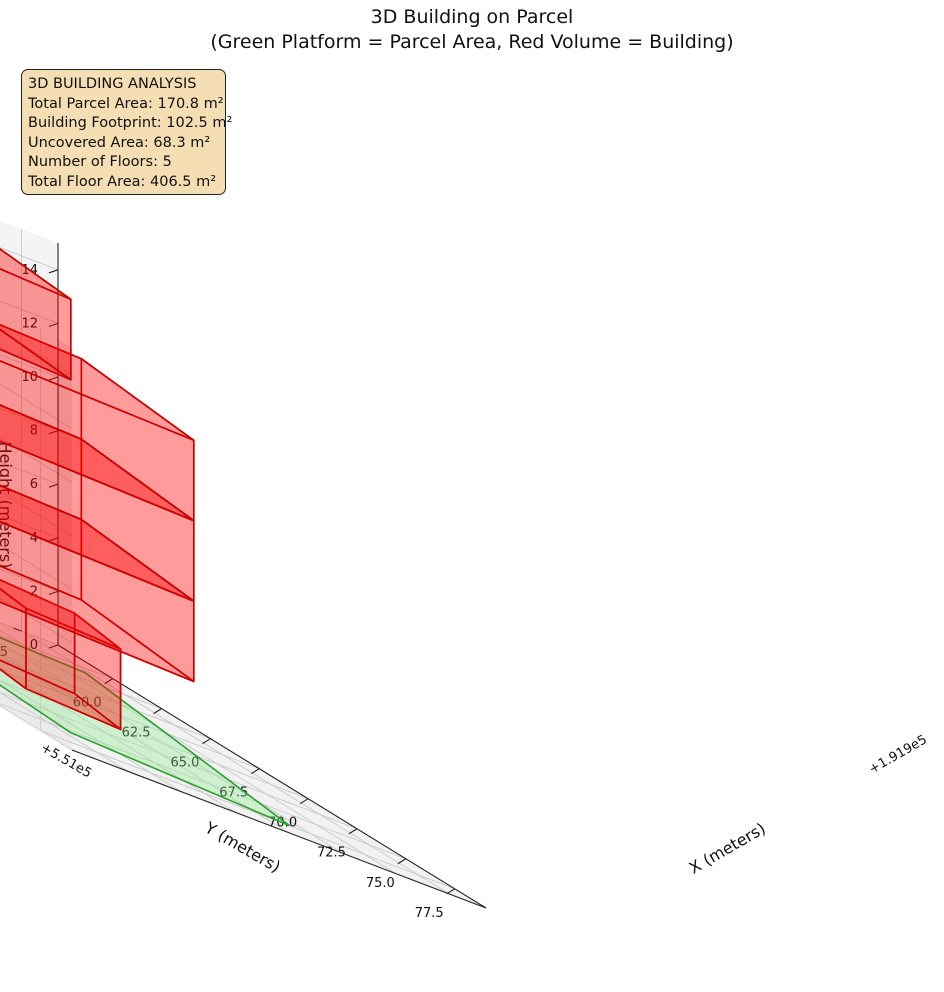 Image resolution: width=944 pixels, height=992 pixels. I want to click on z-tick-label: 6, so click(34, 484).